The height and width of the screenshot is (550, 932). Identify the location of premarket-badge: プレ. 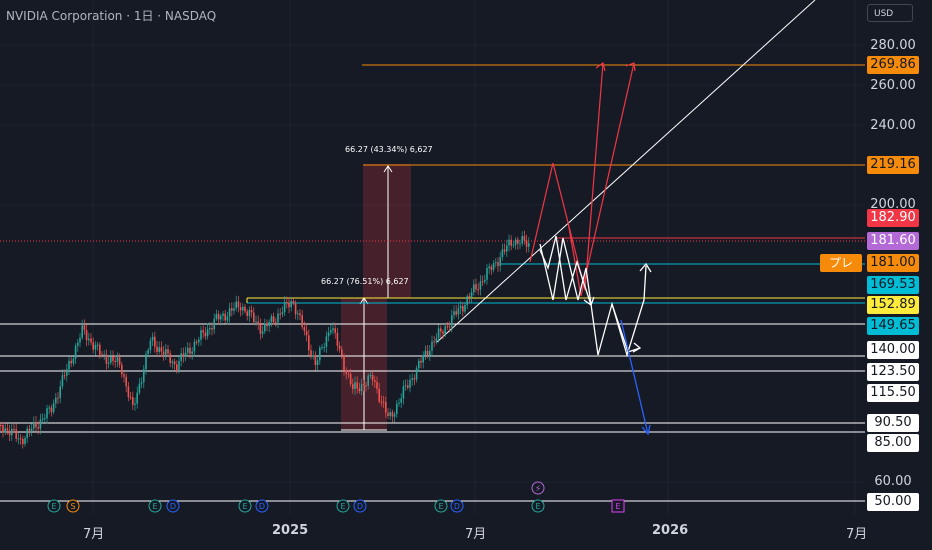
(841, 263).